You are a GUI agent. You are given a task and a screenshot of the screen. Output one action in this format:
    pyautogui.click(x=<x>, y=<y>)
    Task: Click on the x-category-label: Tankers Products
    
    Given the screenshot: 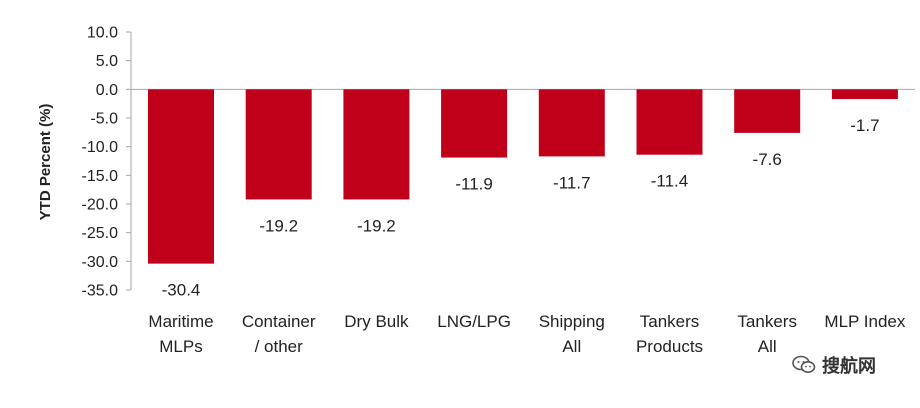 What is the action you would take?
    pyautogui.click(x=669, y=334)
    